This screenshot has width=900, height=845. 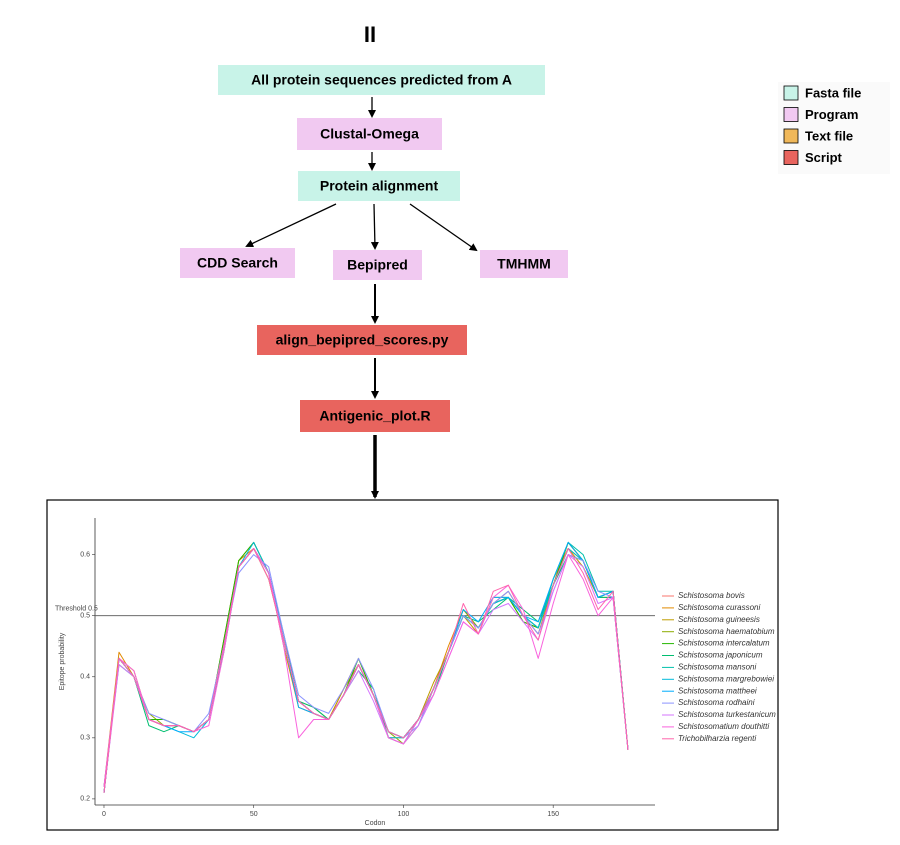 What do you see at coordinates (104, 814) in the screenshot?
I see `x-tick-label: 0` at bounding box center [104, 814].